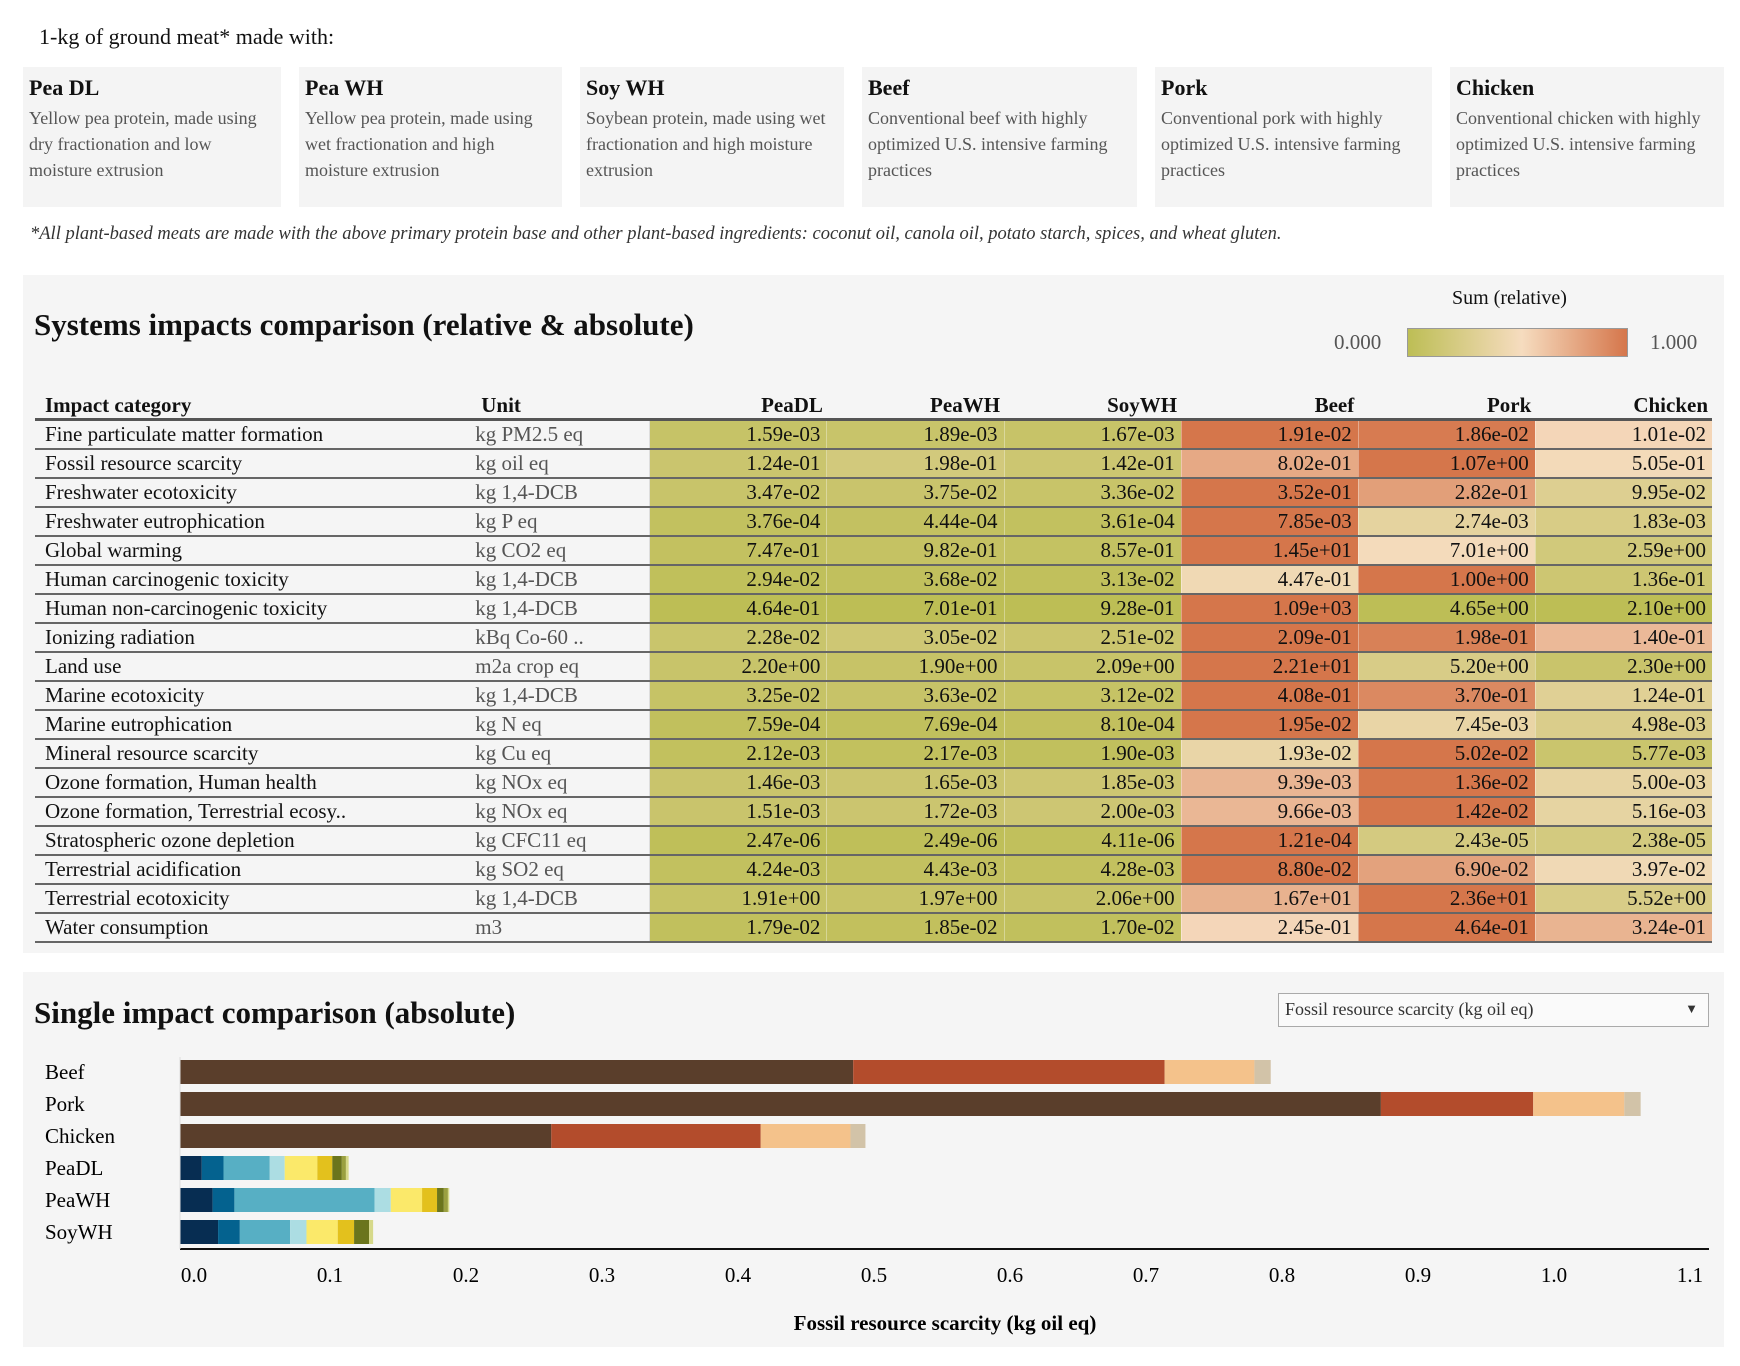 The image size is (1740, 1366). What do you see at coordinates (253, 609) in the screenshot?
I see `impact-category: Human non-carcinogenic toxicity` at bounding box center [253, 609].